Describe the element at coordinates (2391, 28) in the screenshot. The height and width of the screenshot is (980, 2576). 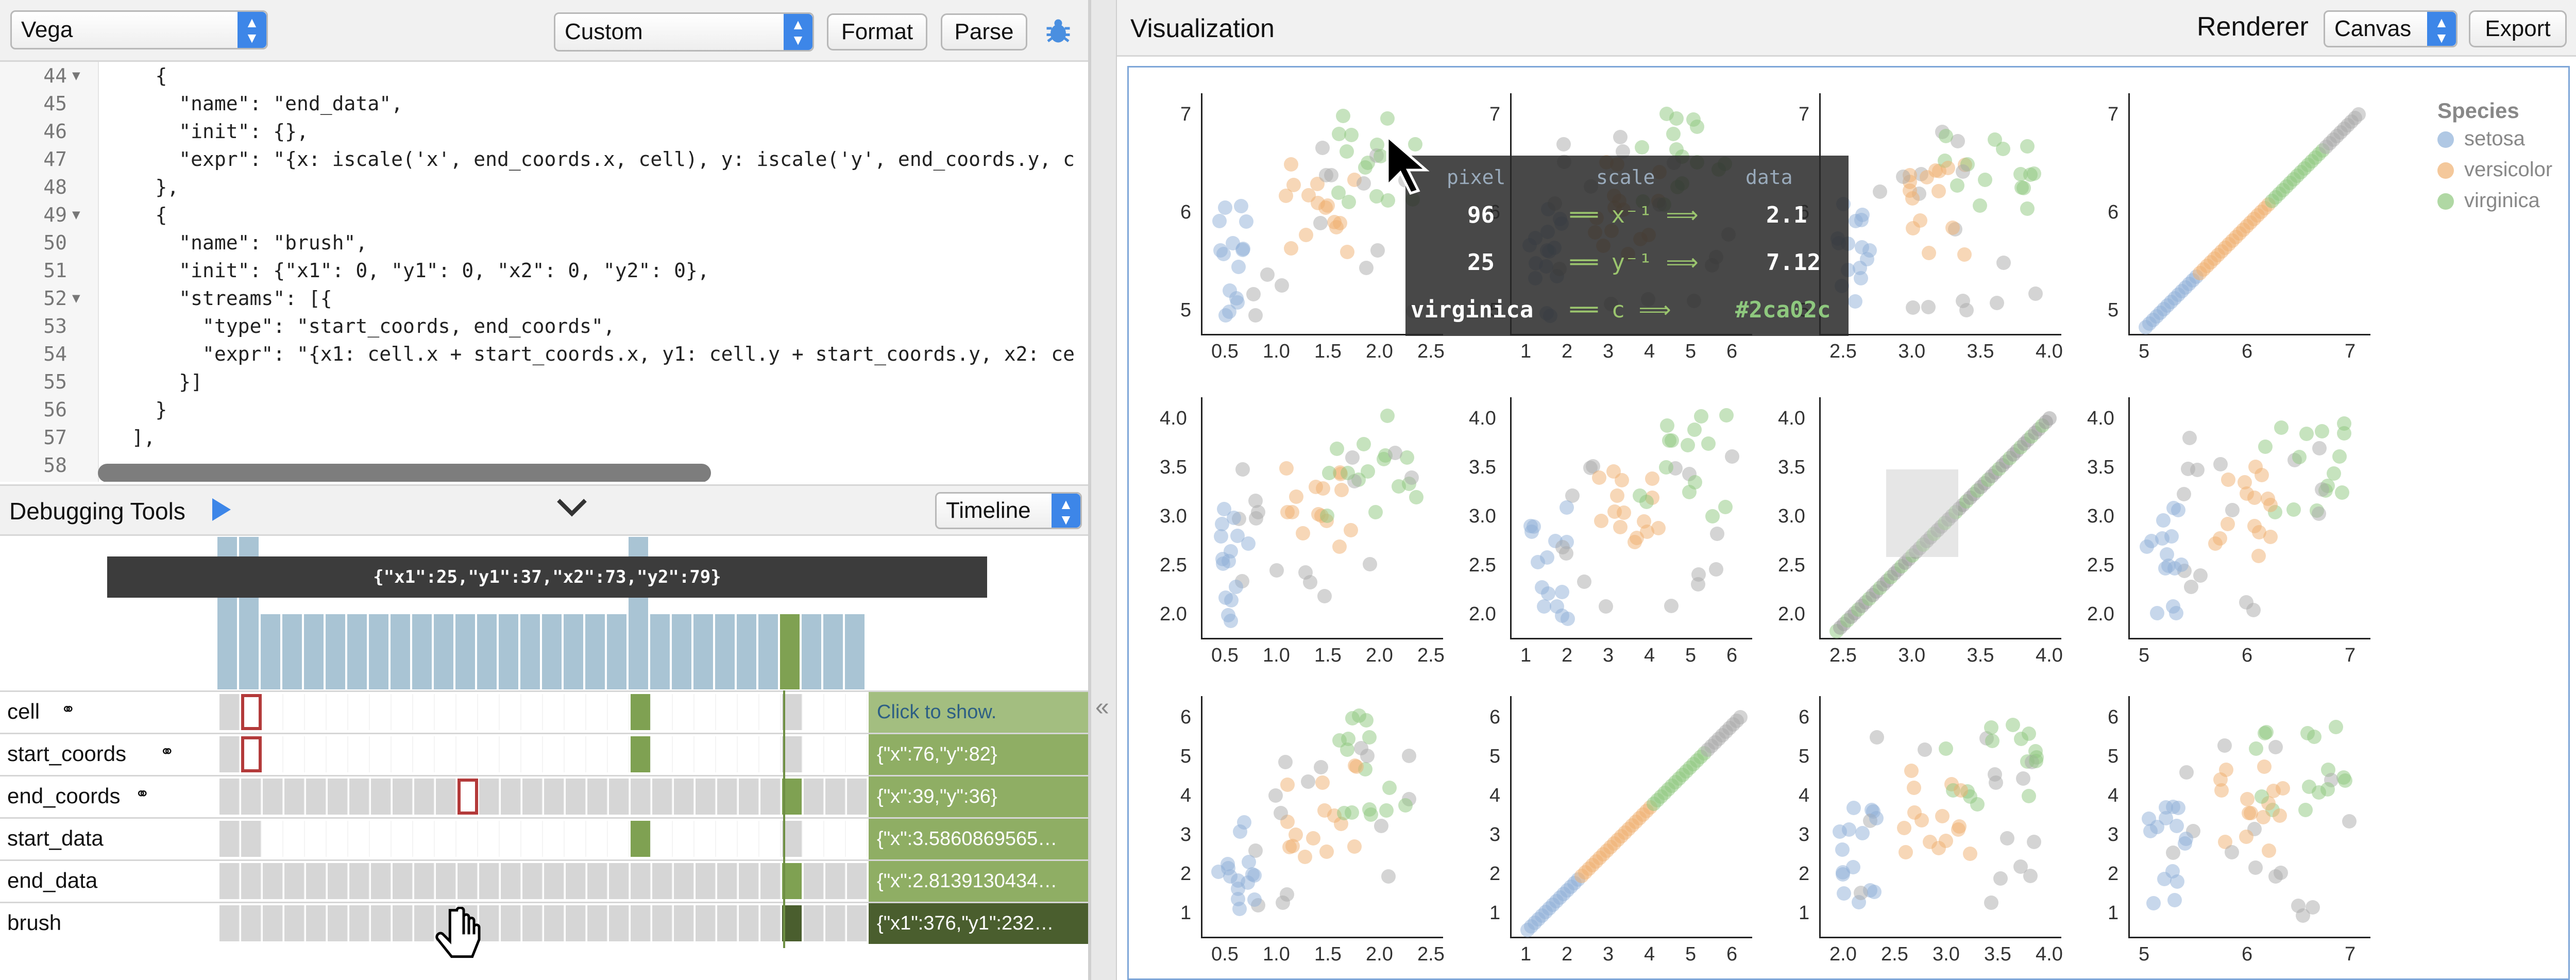
I see `renderer-select: Canvas ▲ ▼` at that location.